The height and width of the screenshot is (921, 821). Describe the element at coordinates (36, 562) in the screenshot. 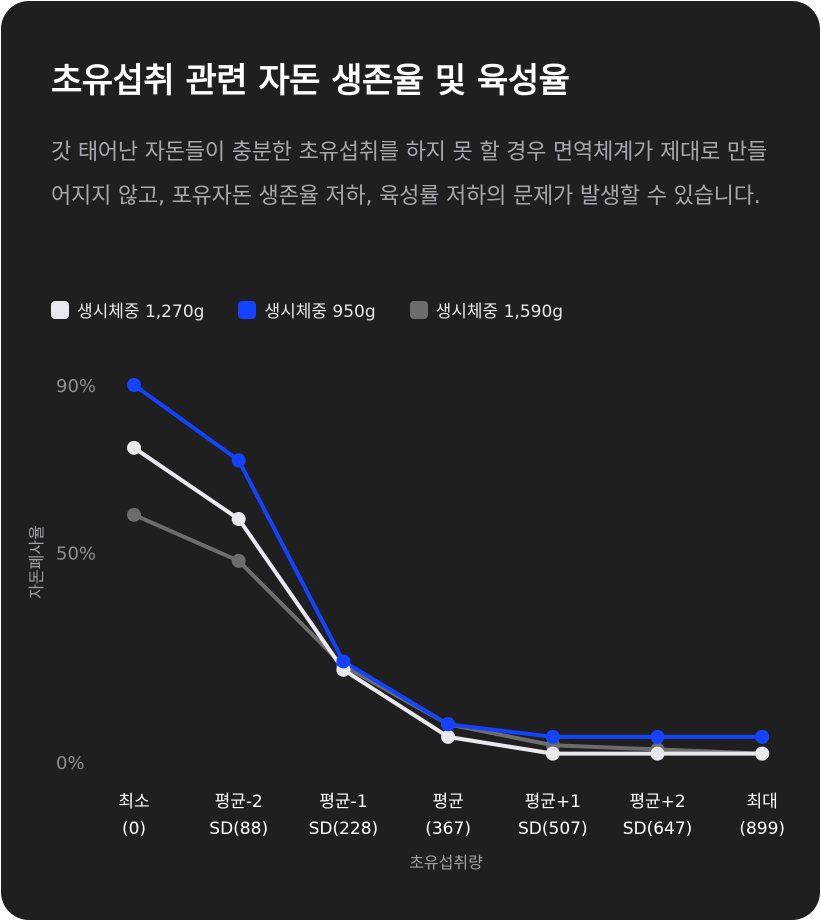

I see `y-axis-label: 자돈폐사율` at that location.